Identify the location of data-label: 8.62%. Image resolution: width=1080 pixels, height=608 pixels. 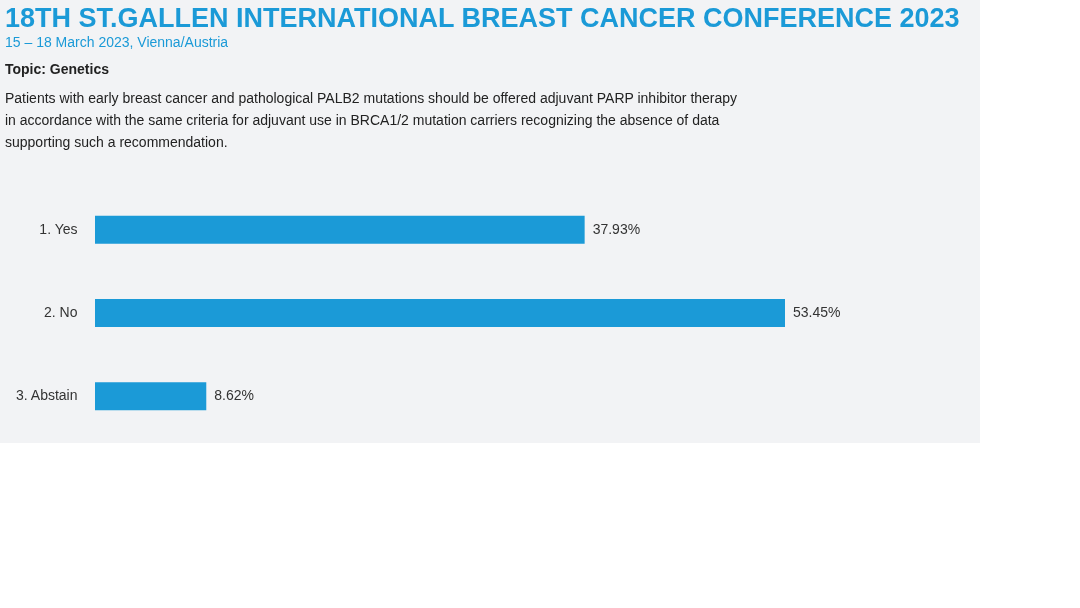
(234, 395).